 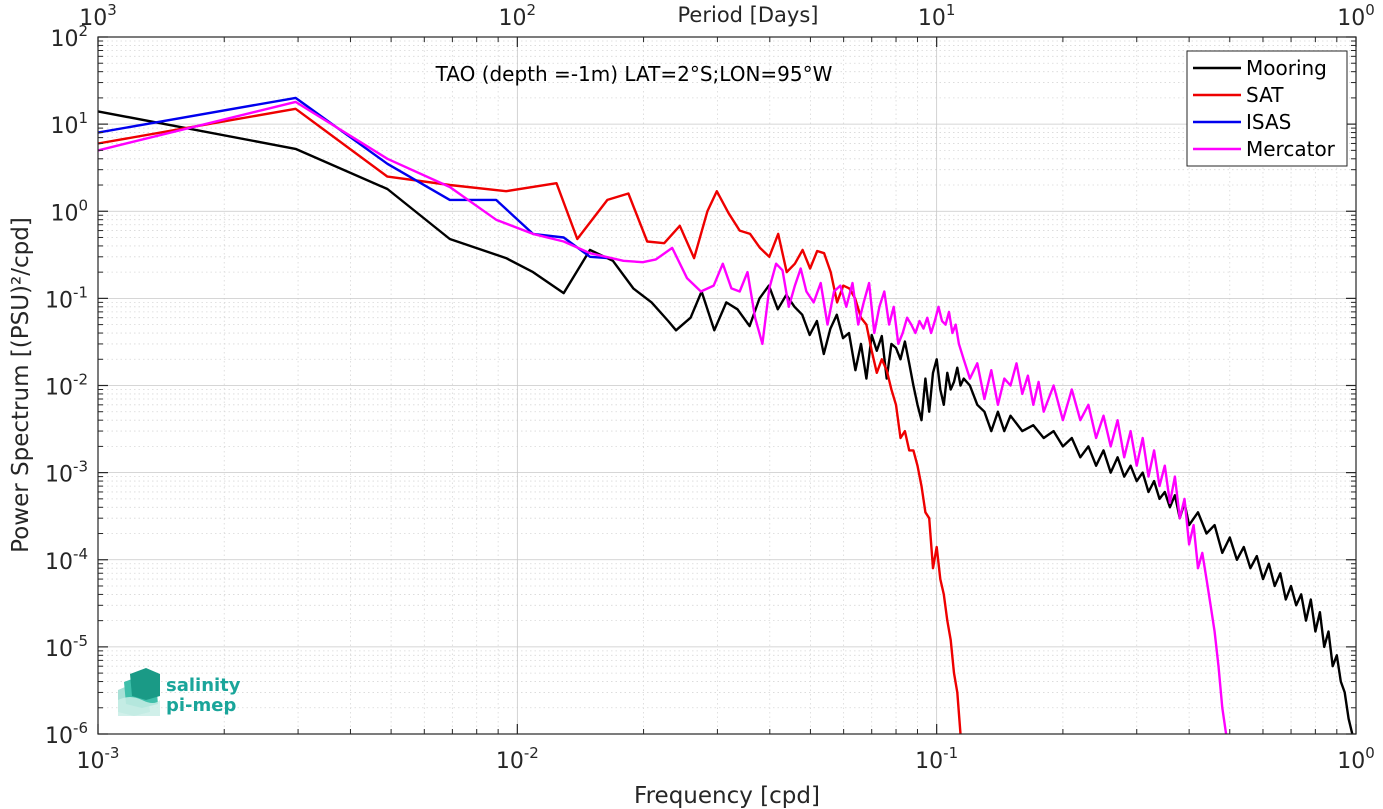 I want to click on x-axis-title: Frequency [cpd], so click(x=727, y=796).